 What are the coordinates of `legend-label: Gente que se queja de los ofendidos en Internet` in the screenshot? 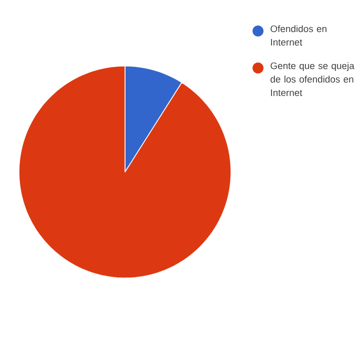 It's located at (312, 79).